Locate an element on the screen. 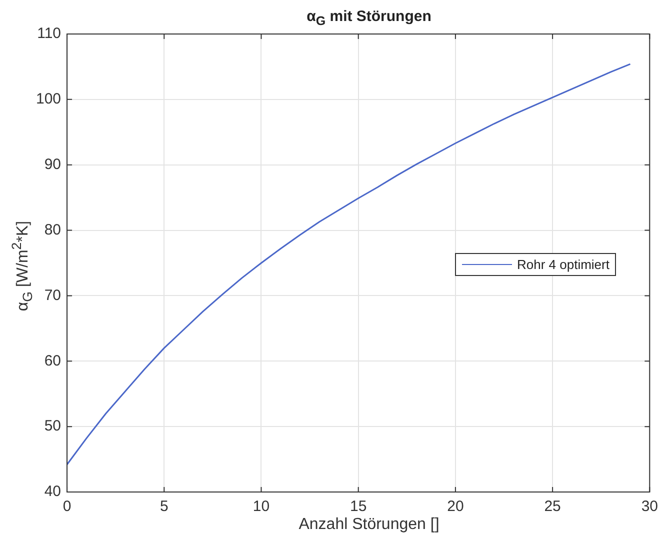 The image size is (664, 546). chart-title: α$_{G}$ mit Störungen is located at coordinates (369, 18).